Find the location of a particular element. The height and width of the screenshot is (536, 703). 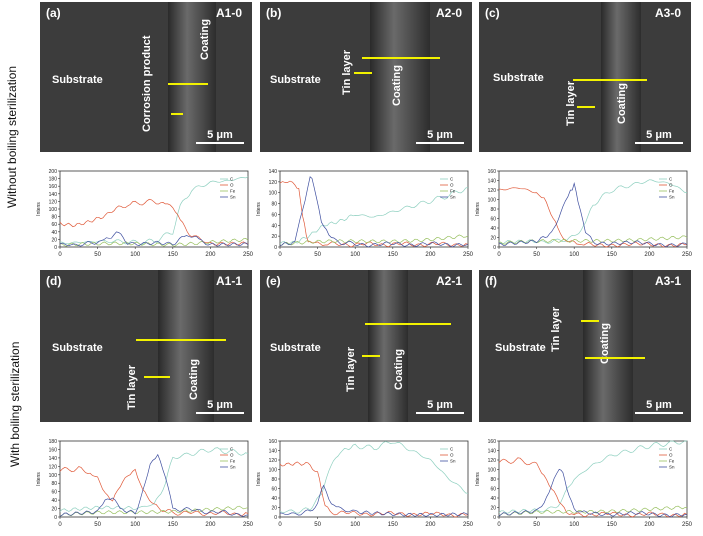

sample-id: A3-1 is located at coordinates (667, 281).